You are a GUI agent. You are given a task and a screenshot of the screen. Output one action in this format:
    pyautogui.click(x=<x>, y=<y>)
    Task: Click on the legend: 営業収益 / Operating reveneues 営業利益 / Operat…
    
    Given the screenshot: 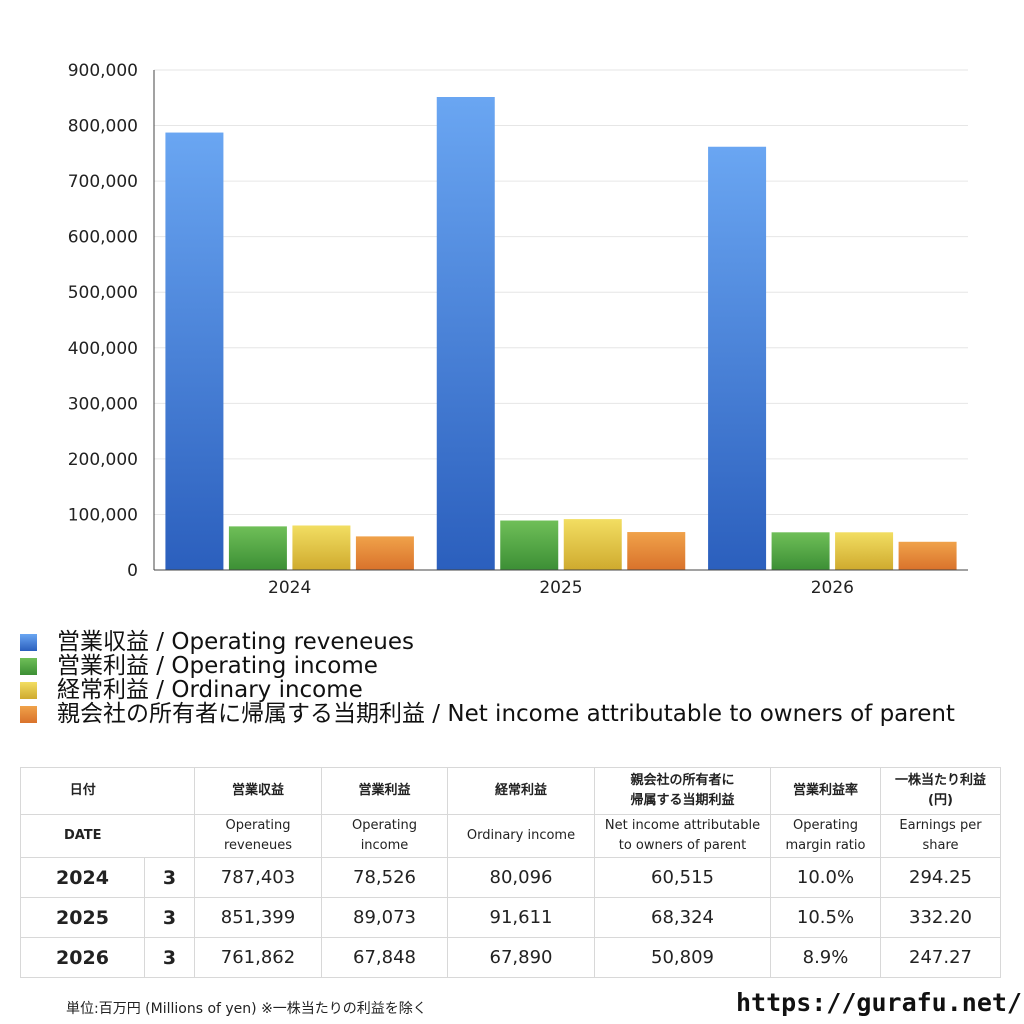 What is the action you would take?
    pyautogui.click(x=487, y=678)
    